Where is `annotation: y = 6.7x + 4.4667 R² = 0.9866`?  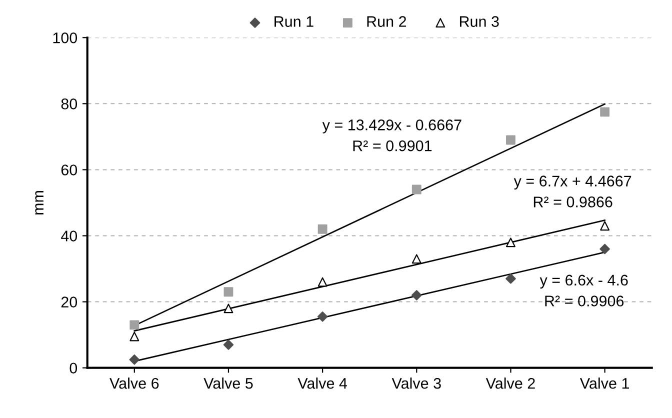
annotation: y = 6.7x + 4.4667 R² = 0.9866 is located at coordinates (573, 192).